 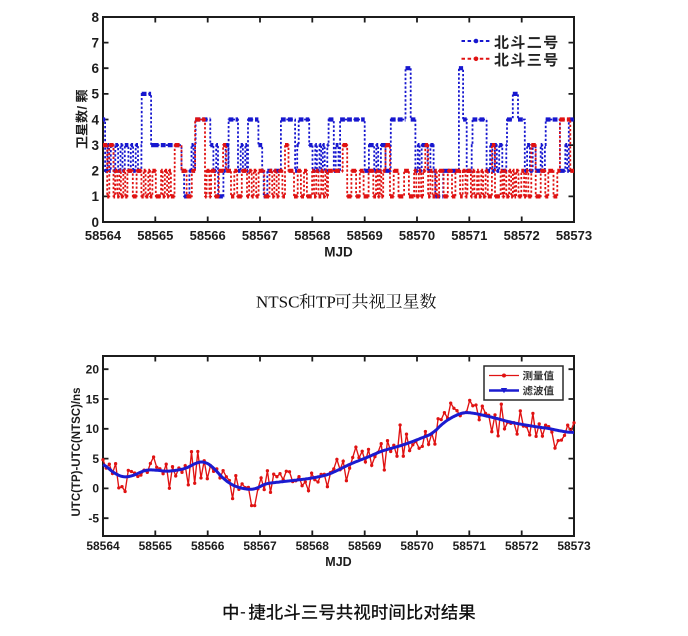 What do you see at coordinates (93, 399) in the screenshot?
I see `svg-text: 15` at bounding box center [93, 399].